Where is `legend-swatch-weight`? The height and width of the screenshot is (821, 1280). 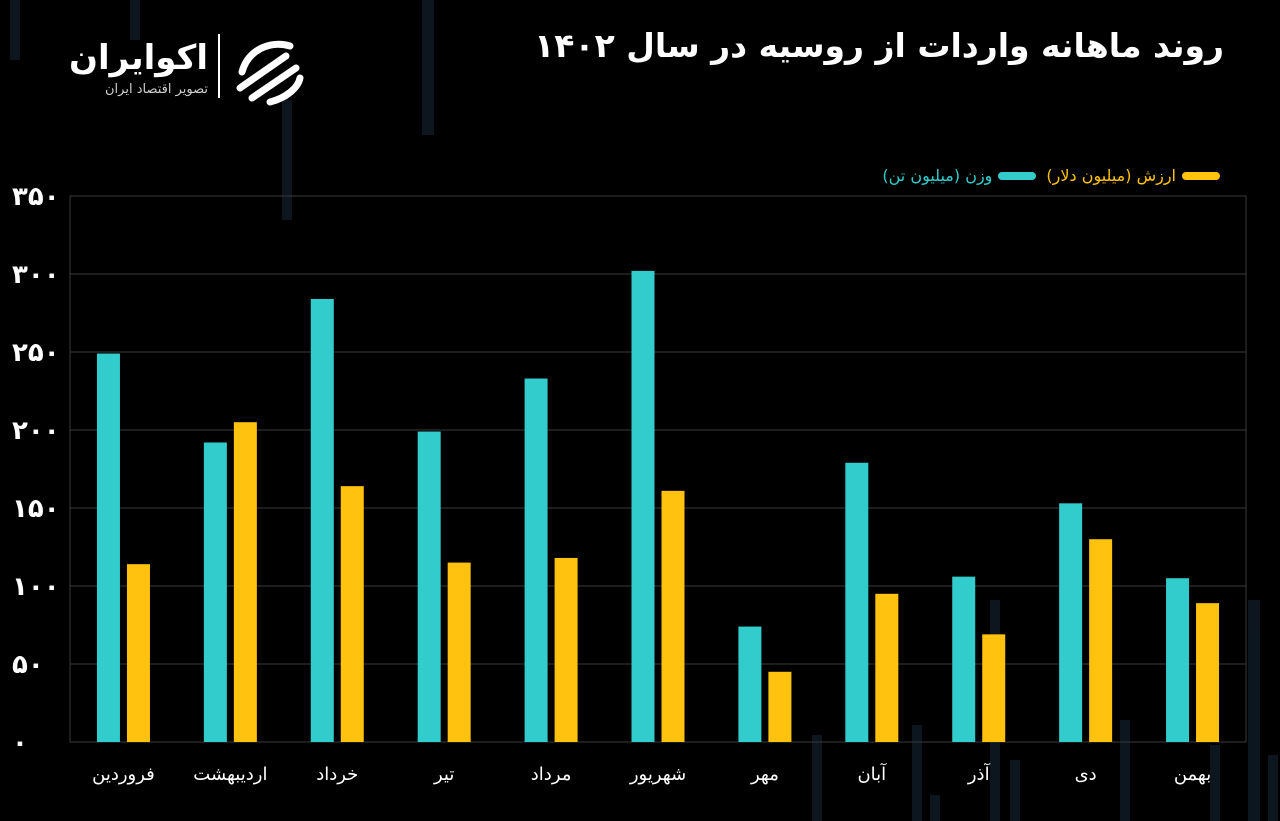
legend-swatch-weight is located at coordinates (1017, 175).